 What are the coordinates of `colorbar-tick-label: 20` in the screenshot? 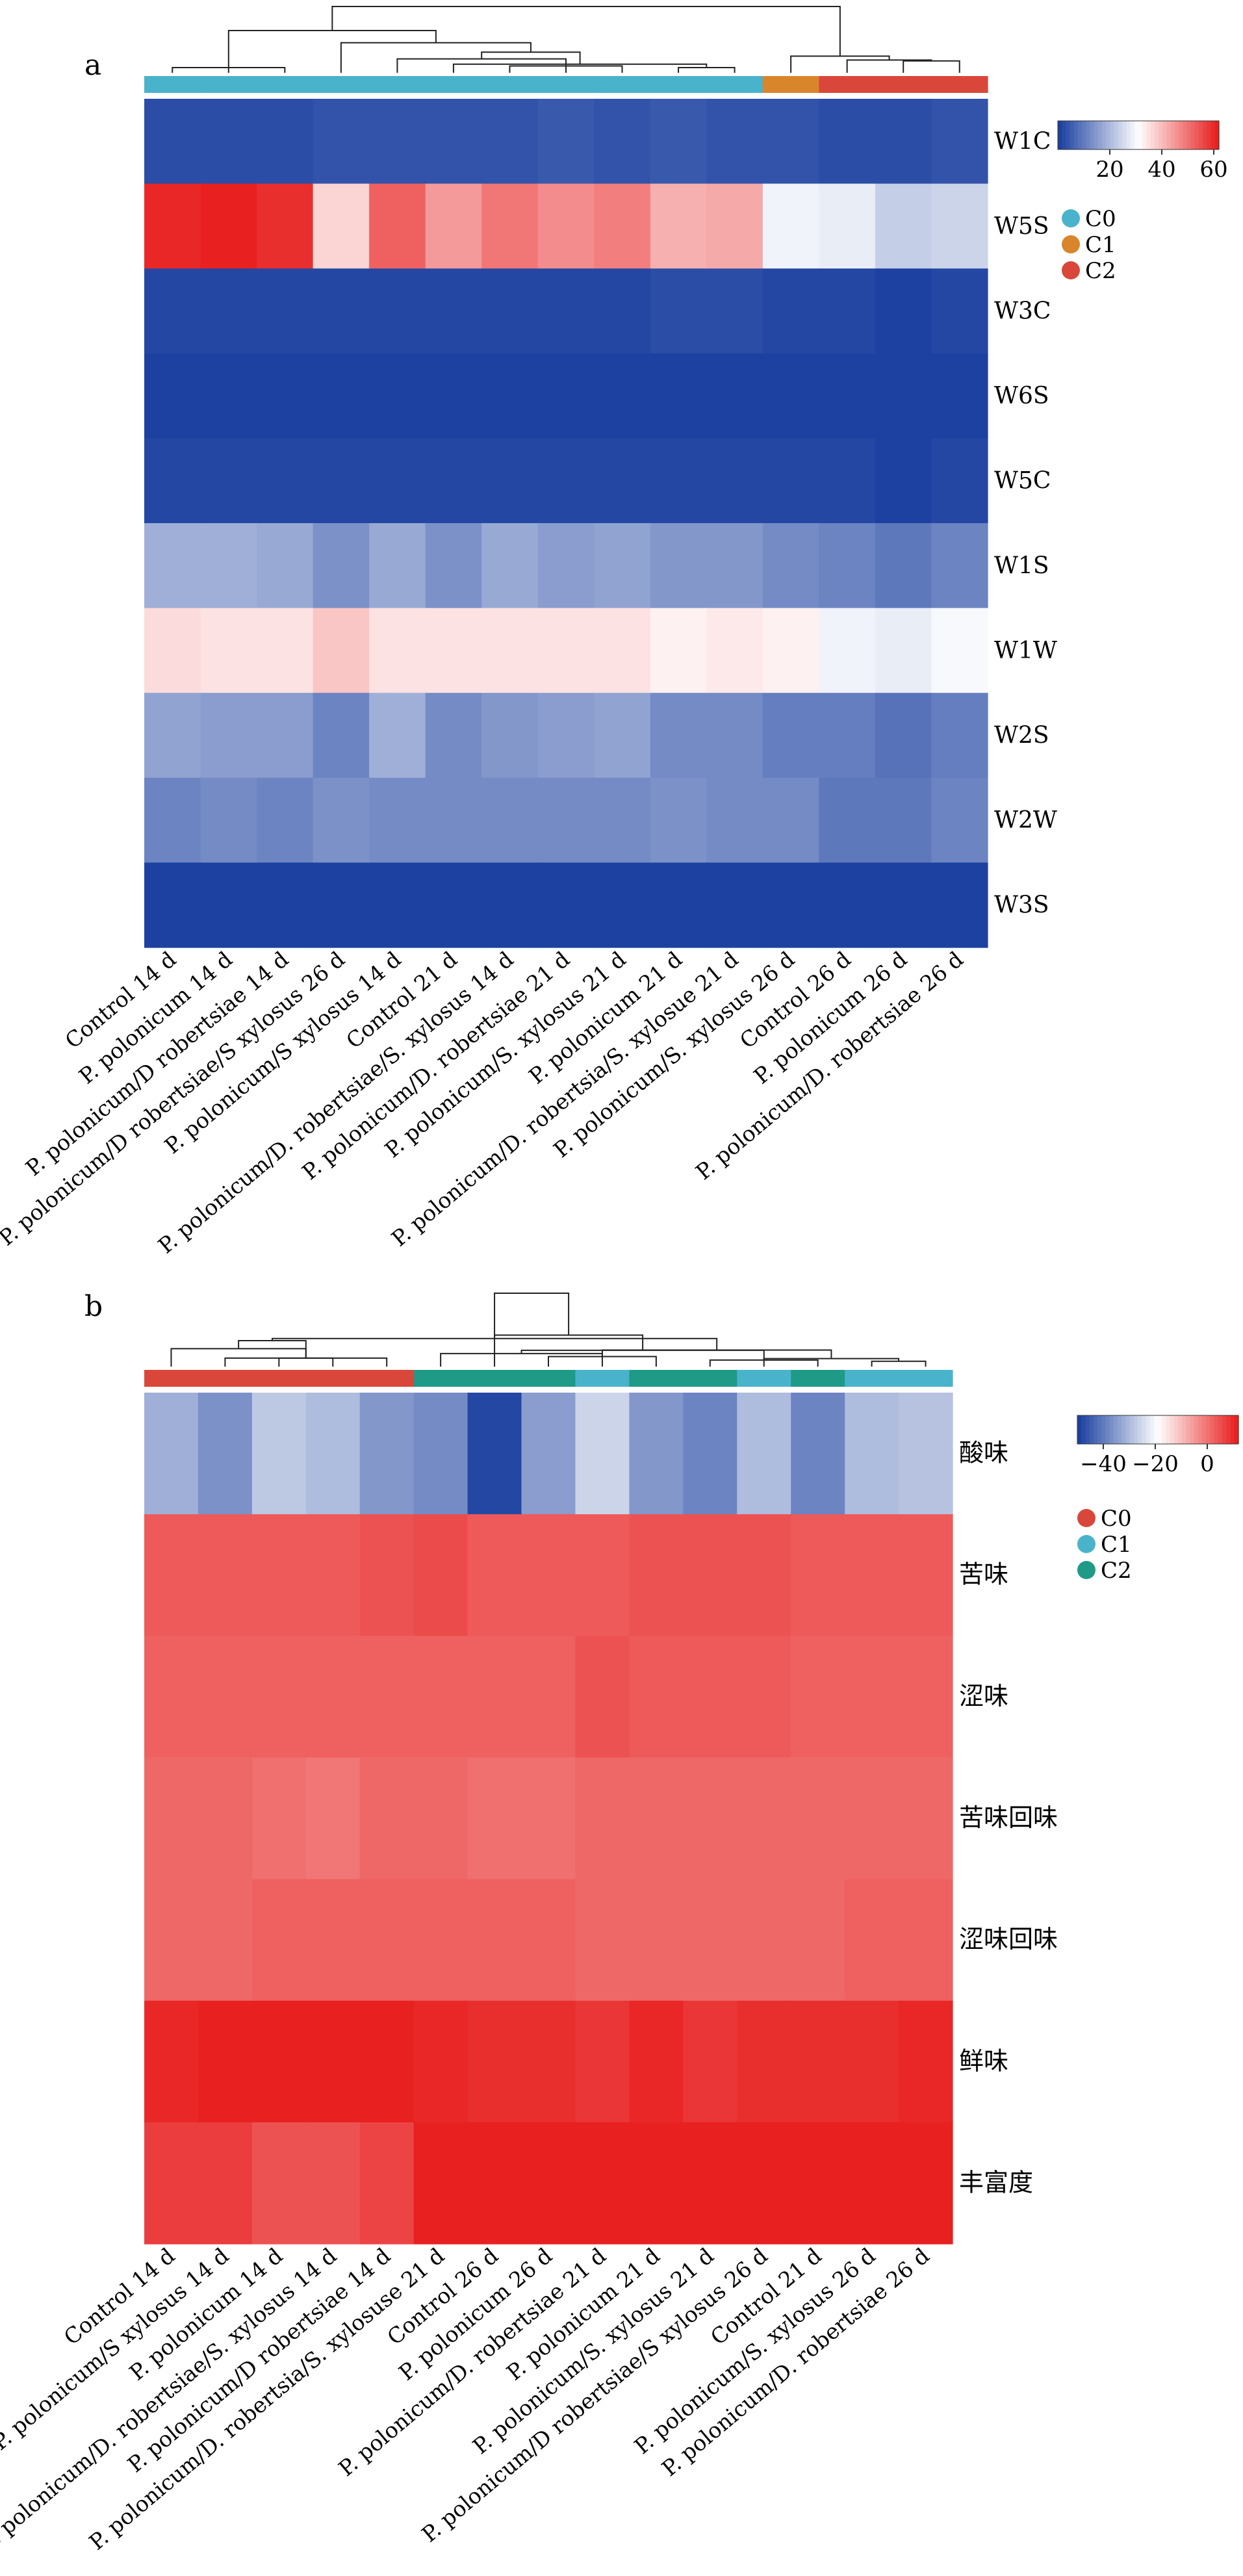 It's located at (1109, 170).